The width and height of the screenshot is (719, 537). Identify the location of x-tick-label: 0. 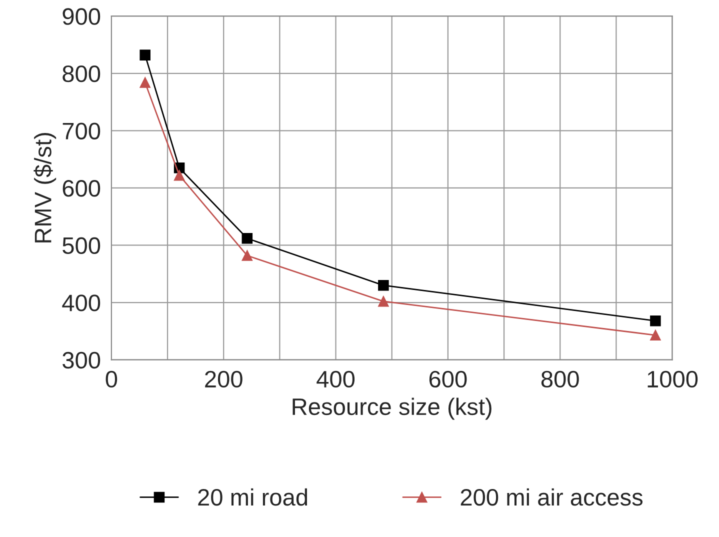
(112, 379).